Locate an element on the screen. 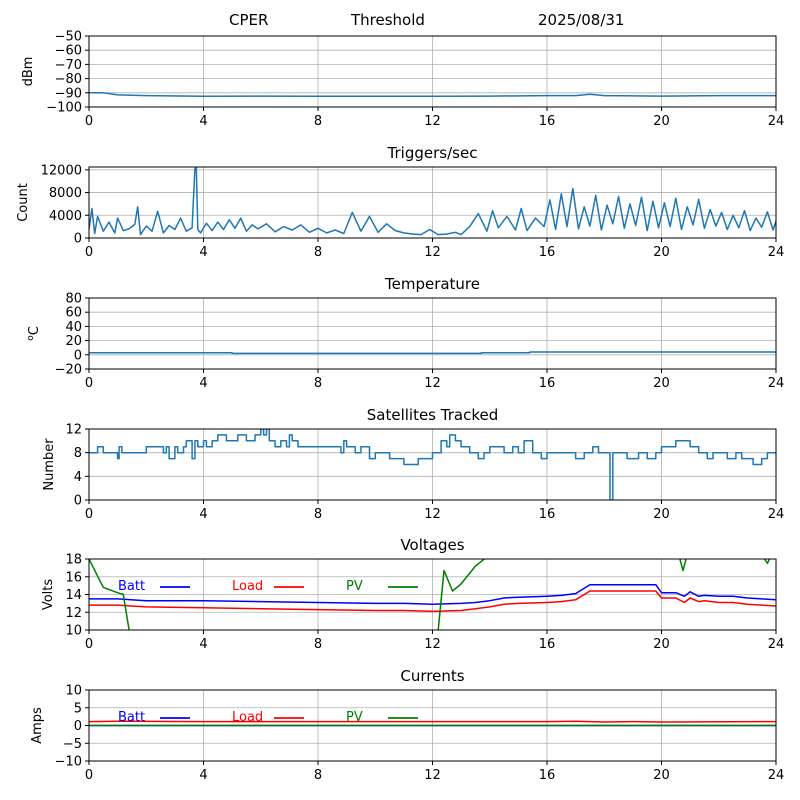  panel-title: Satellites Tracked is located at coordinates (432, 415).